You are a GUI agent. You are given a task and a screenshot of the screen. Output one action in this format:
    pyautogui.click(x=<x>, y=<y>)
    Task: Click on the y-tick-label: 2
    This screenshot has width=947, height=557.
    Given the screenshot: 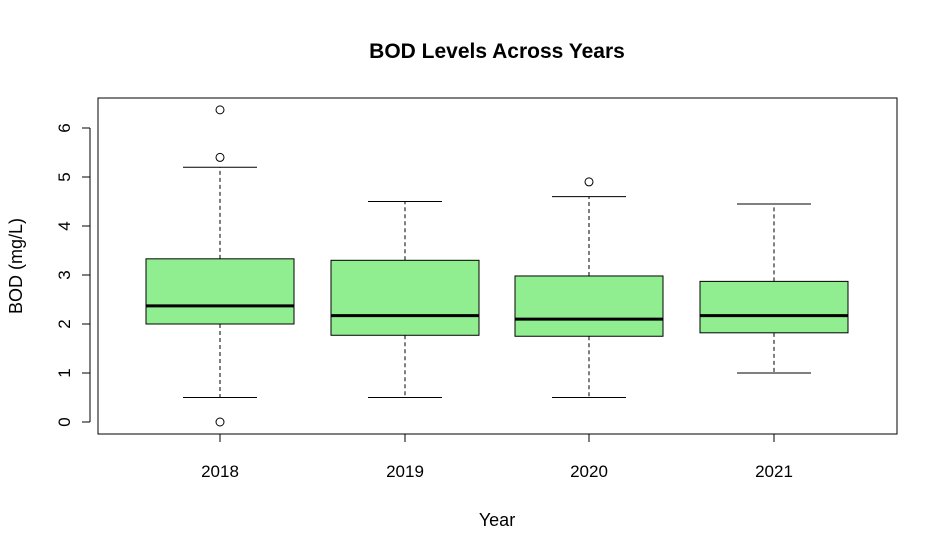 What is the action you would take?
    pyautogui.click(x=64, y=323)
    